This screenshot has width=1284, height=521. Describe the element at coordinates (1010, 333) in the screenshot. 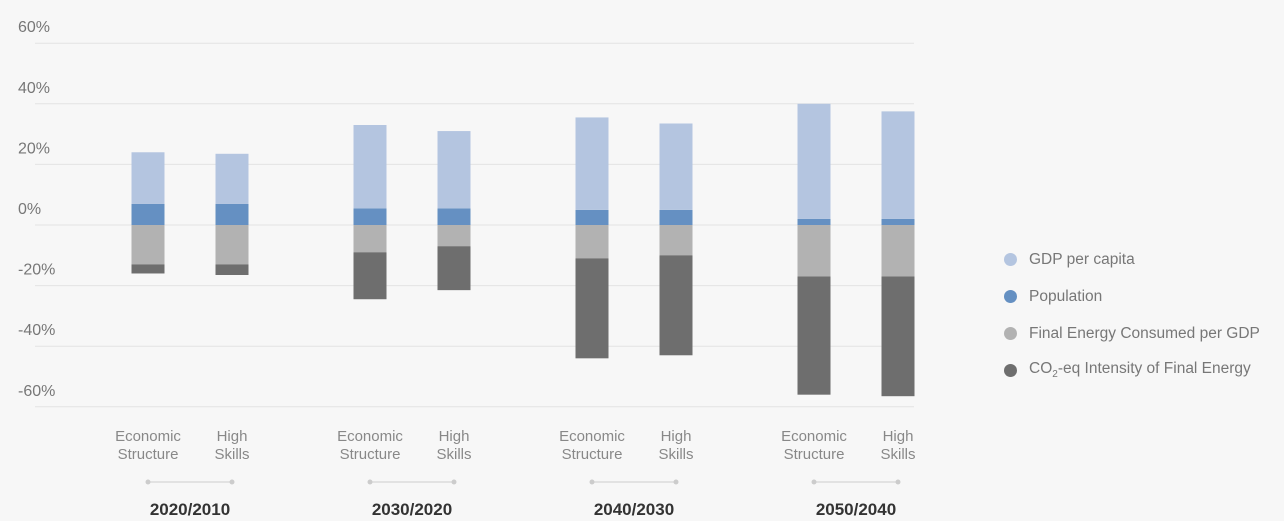

I see `legend-dot-energy-per-gdp` at that location.